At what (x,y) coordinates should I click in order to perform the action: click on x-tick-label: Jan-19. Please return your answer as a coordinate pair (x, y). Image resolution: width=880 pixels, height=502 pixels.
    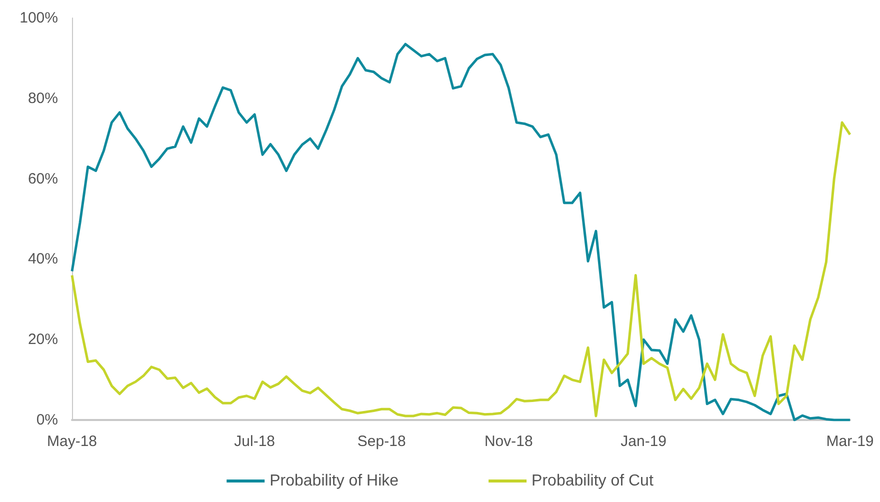
    Looking at the image, I should click on (643, 441).